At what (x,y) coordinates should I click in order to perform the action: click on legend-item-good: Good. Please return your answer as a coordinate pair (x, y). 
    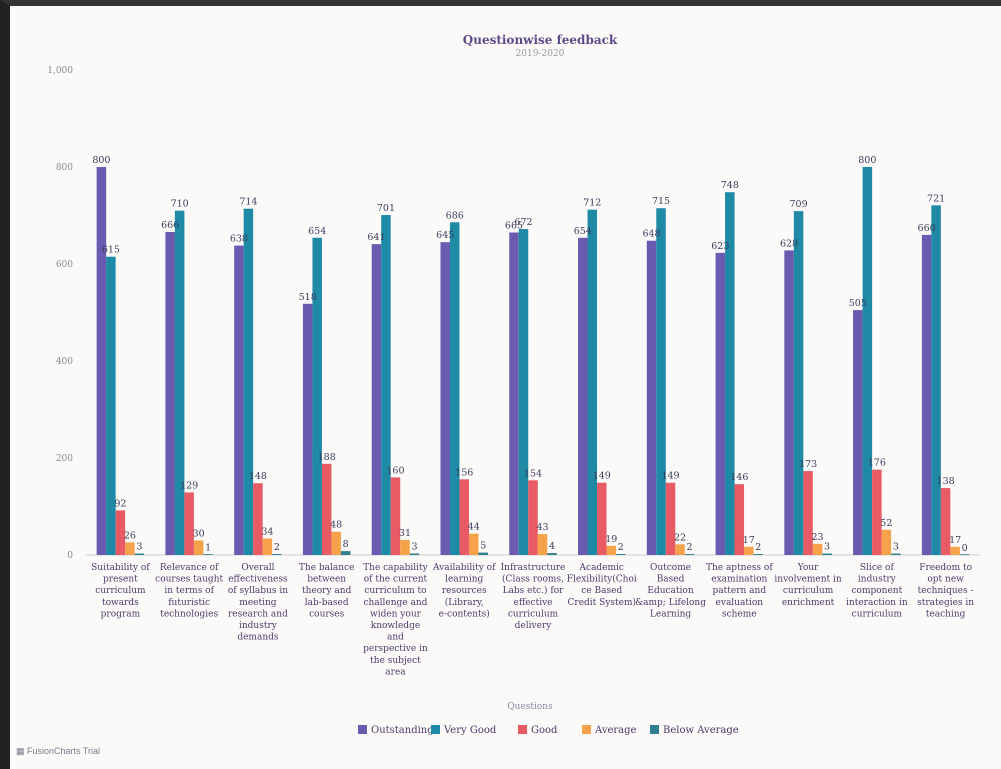
    Looking at the image, I should click on (538, 730).